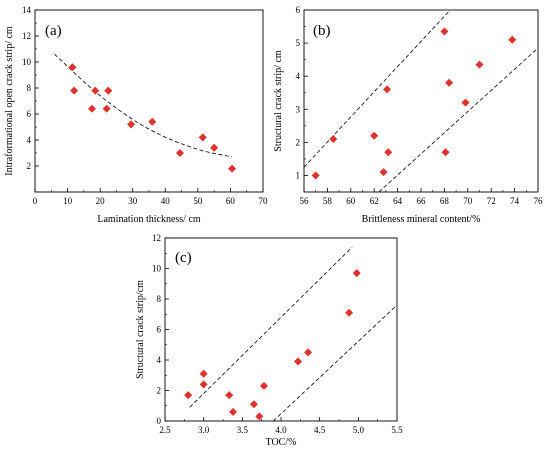 This screenshot has width=550, height=454. What do you see at coordinates (35, 201) in the screenshot?
I see `x-tick-label: 0` at bounding box center [35, 201].